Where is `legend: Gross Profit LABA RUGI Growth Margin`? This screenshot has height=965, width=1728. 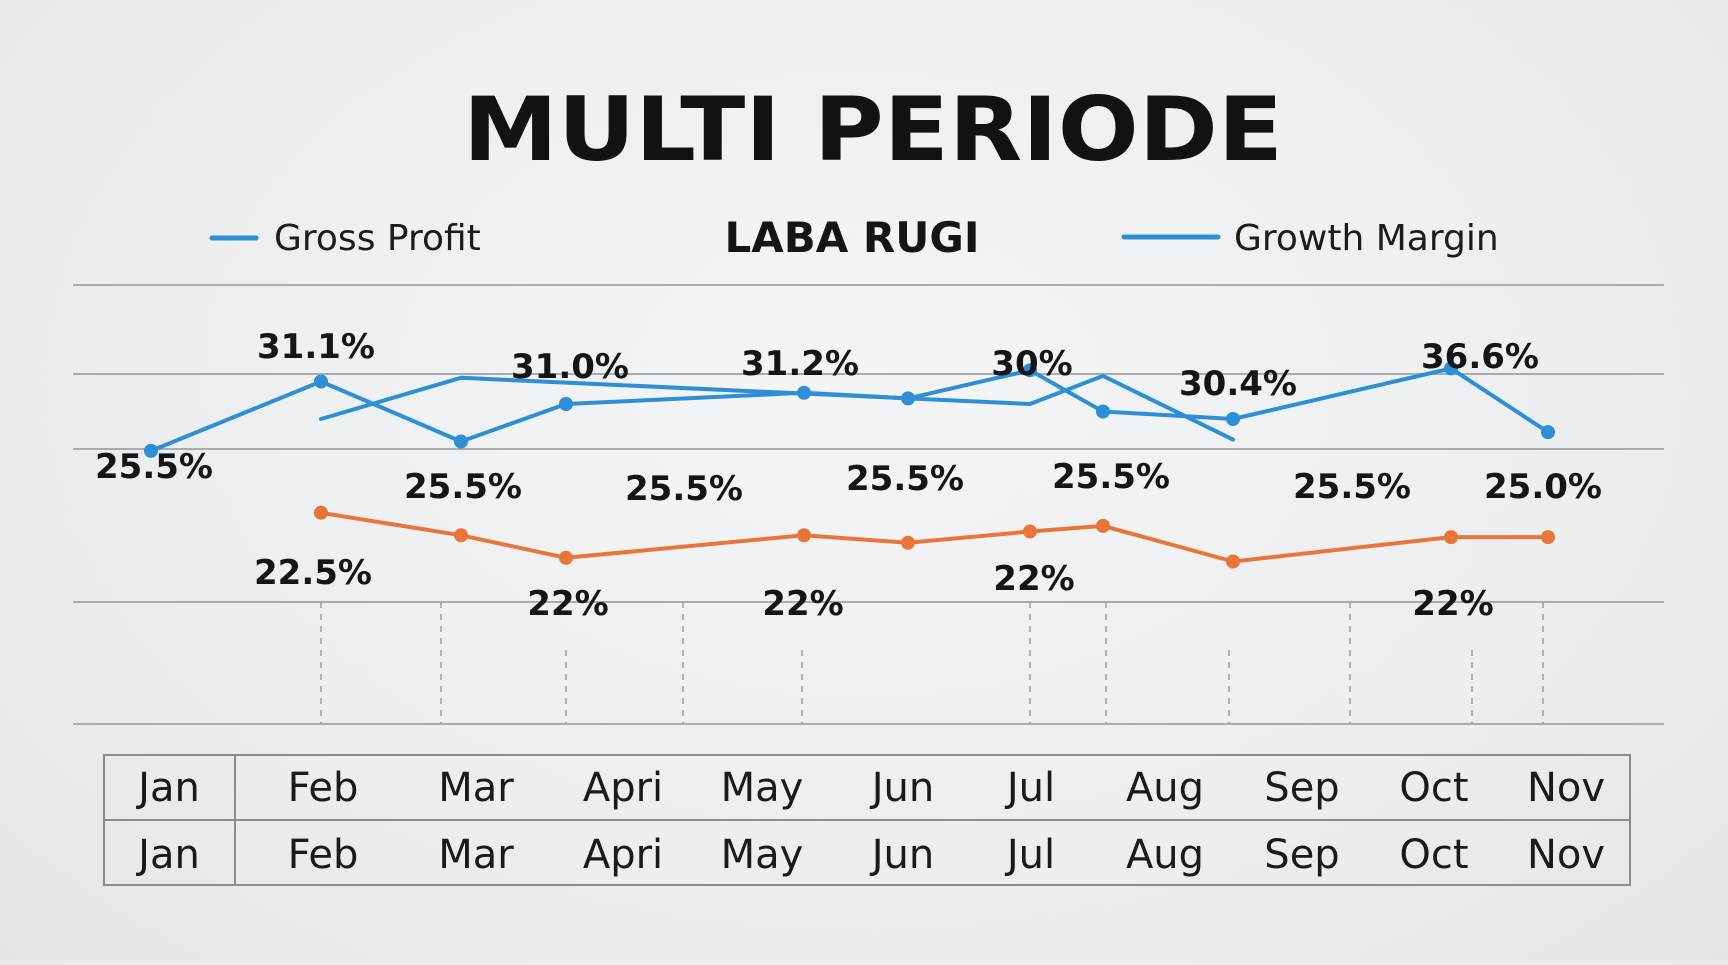
legend: Gross Profit LABA RUGI Growth Margin is located at coordinates (854, 237).